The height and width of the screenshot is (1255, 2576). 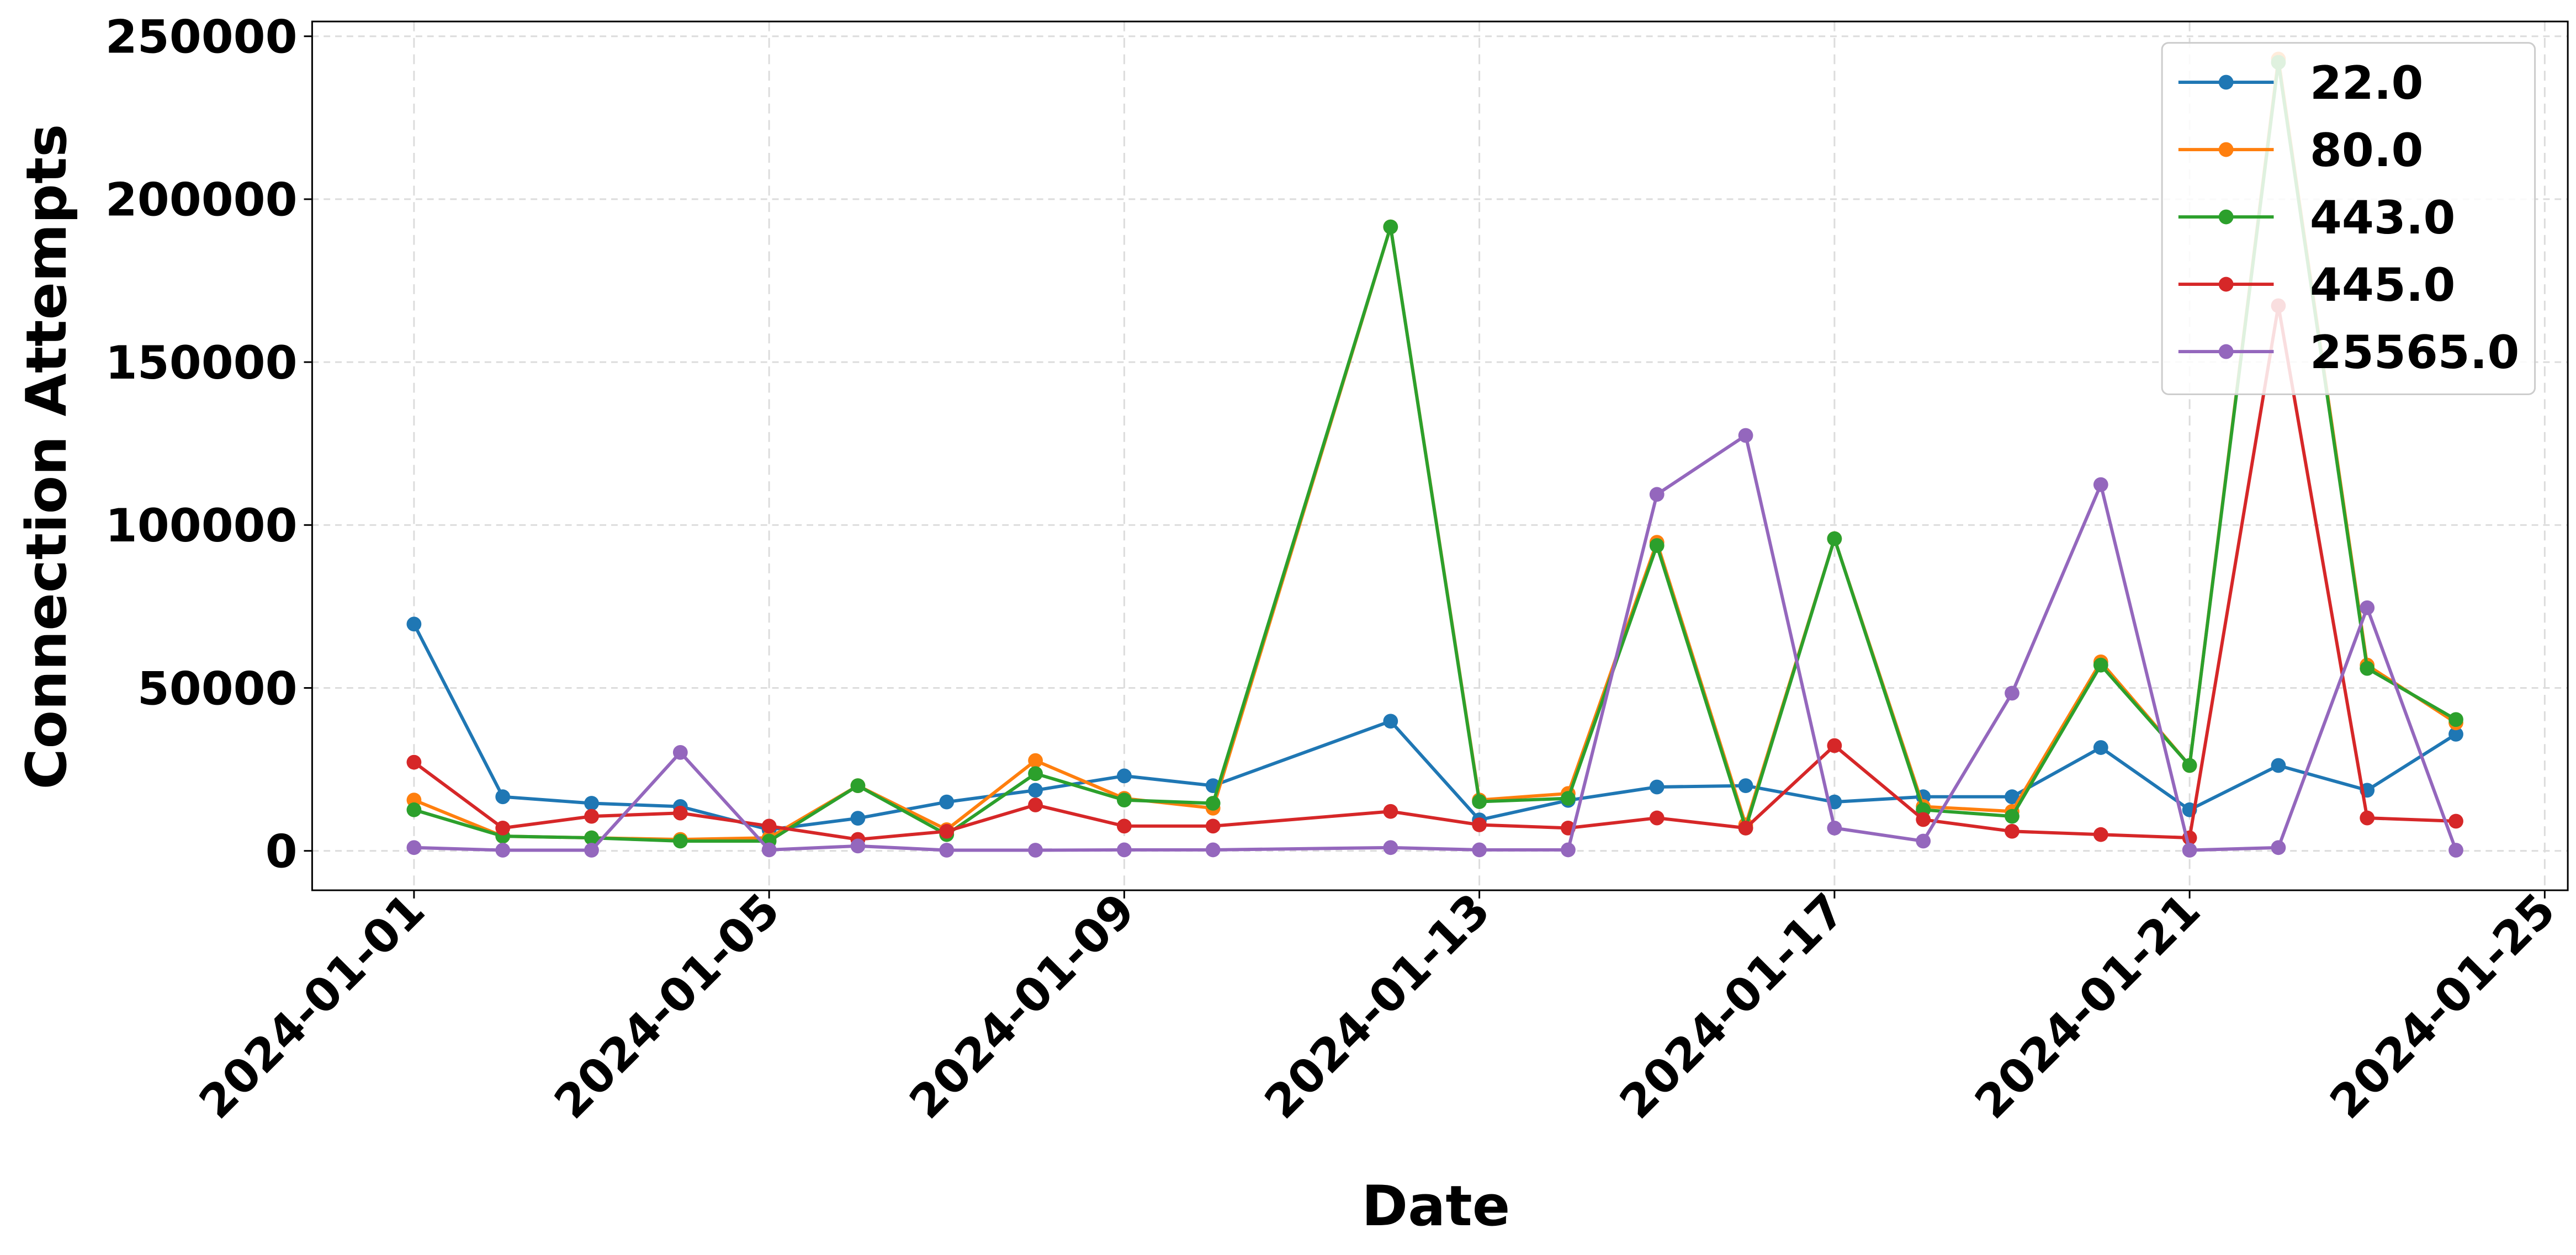 What do you see at coordinates (1434, 727) in the screenshot?
I see `series-line` at bounding box center [1434, 727].